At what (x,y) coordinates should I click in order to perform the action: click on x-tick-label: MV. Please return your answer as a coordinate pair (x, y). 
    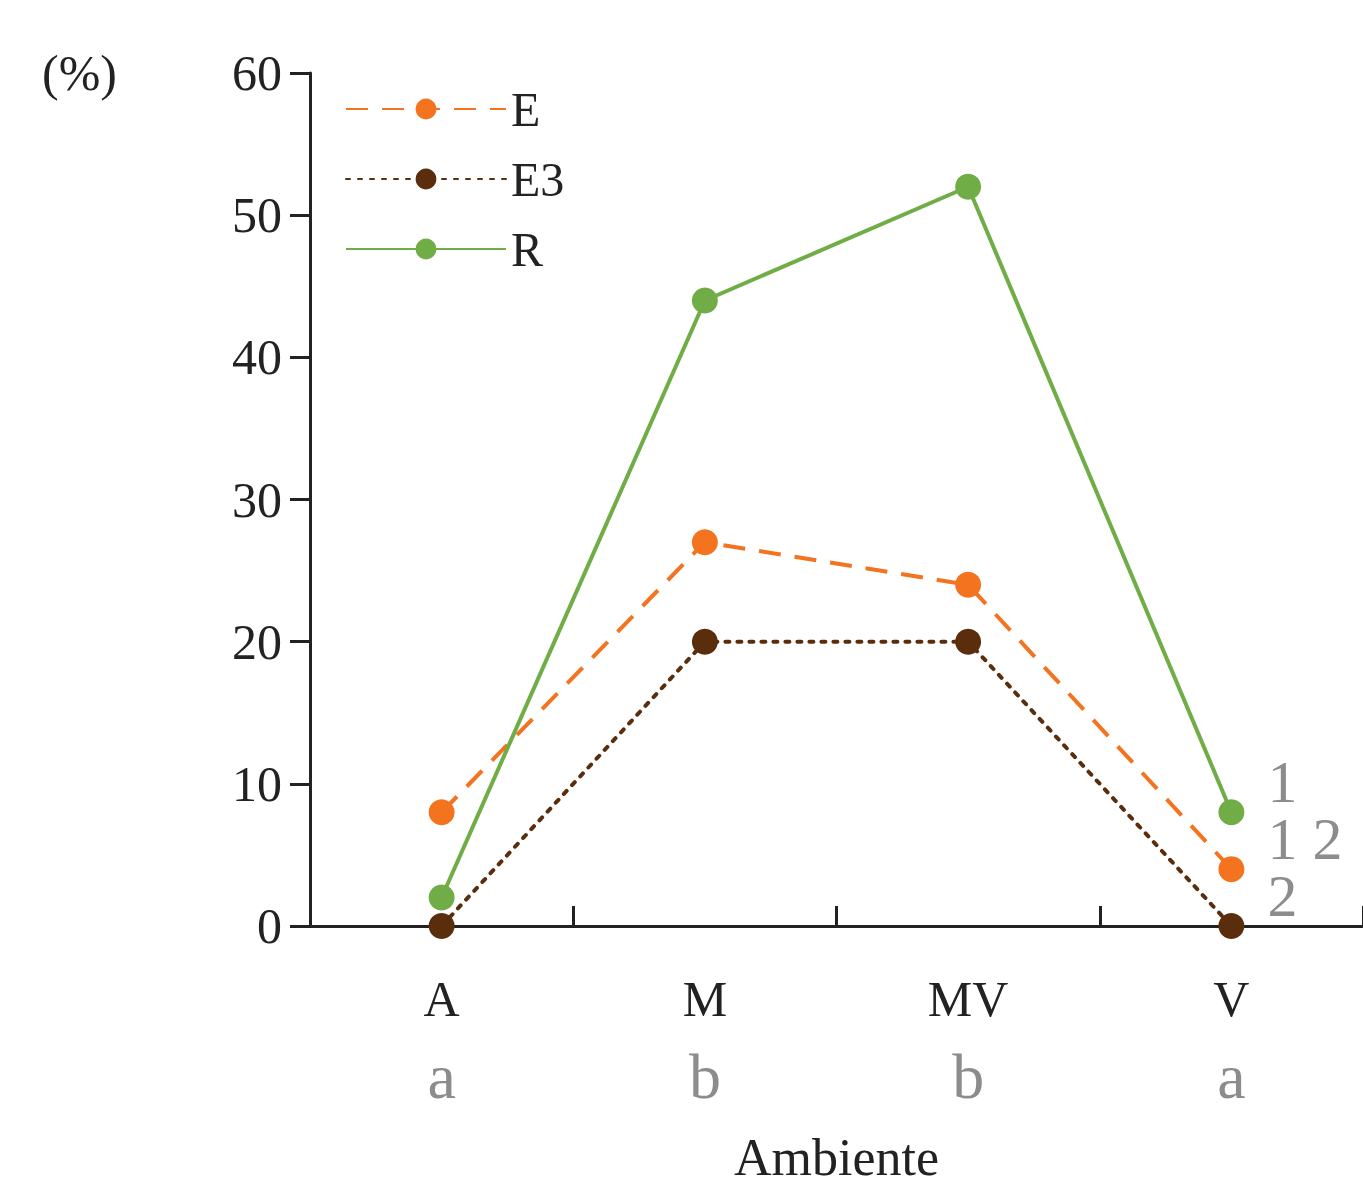
    Looking at the image, I should click on (968, 999).